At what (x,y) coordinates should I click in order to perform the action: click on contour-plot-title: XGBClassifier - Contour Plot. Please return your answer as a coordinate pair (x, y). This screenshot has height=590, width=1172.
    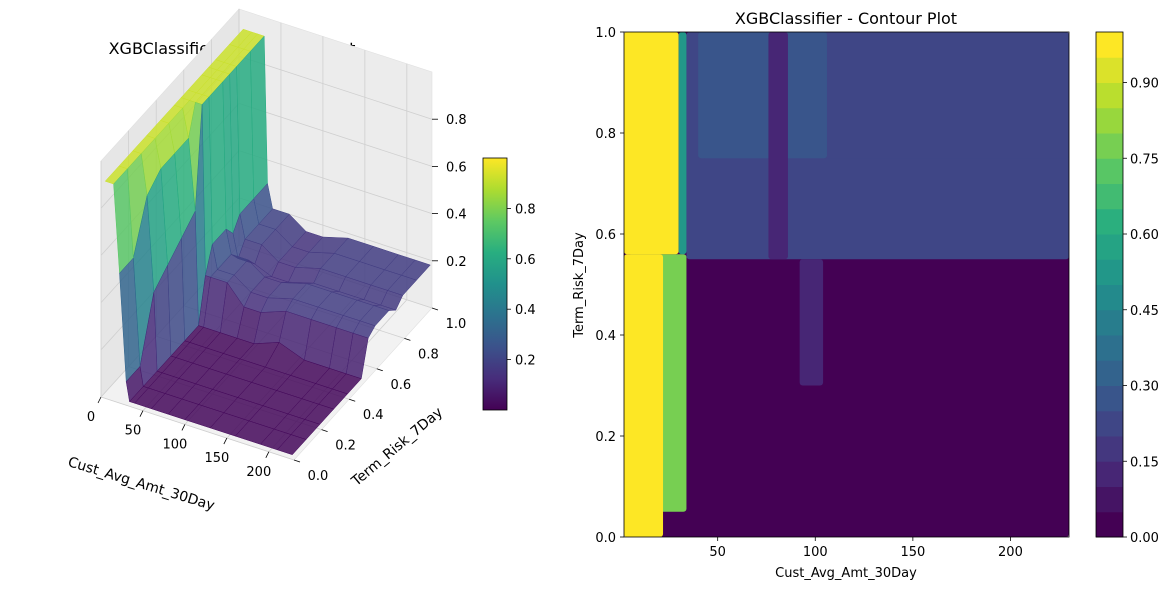
    Looking at the image, I should click on (846, 18).